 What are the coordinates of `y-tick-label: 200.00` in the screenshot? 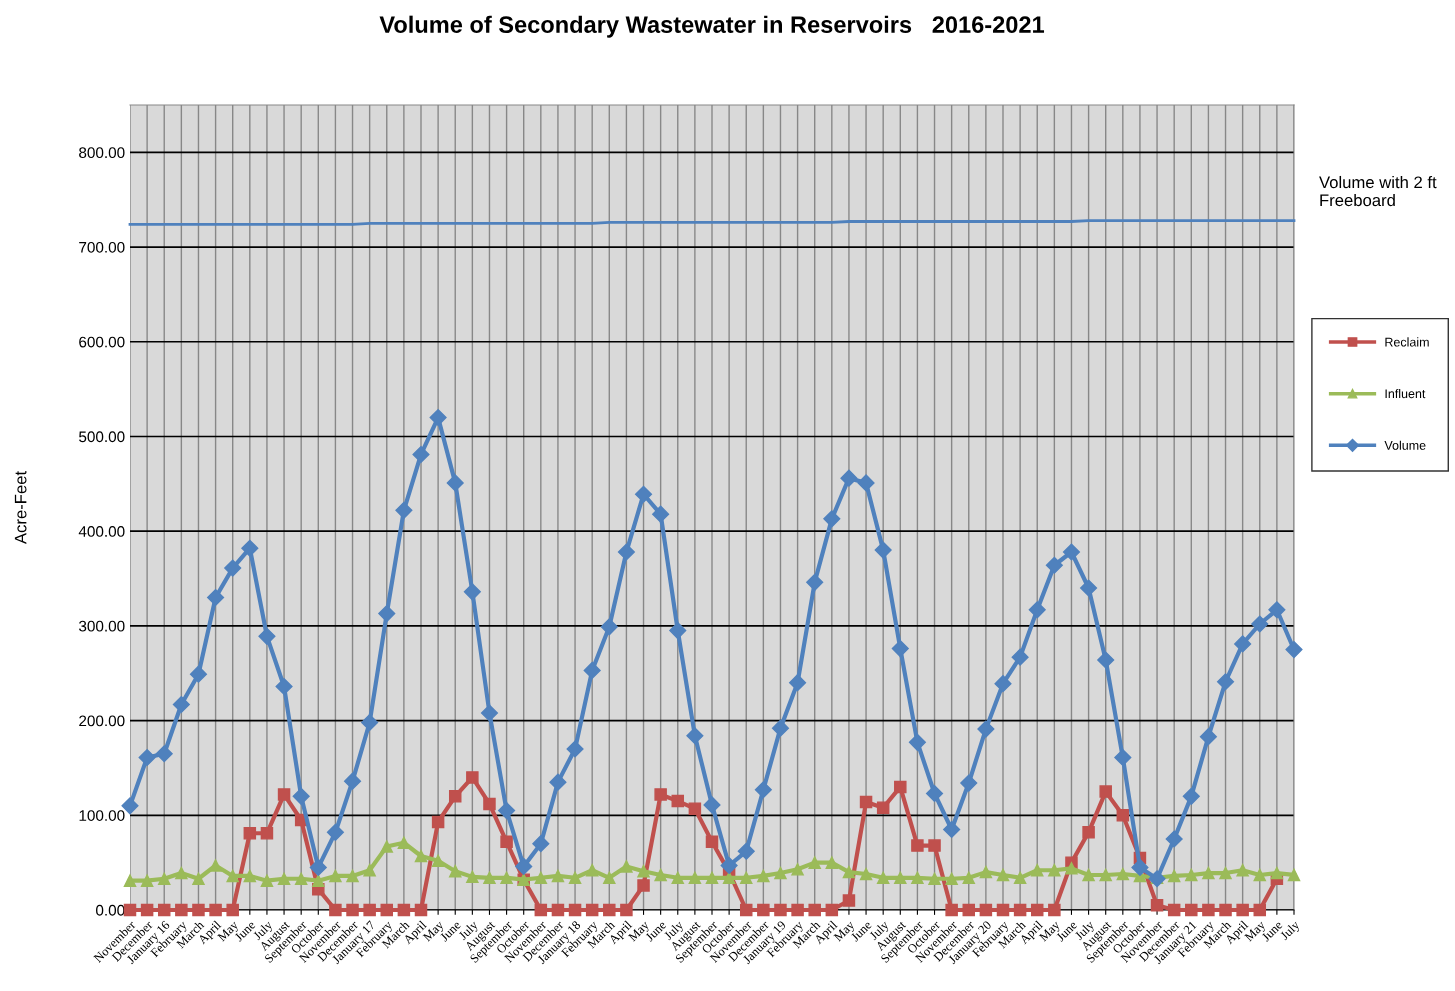 It's located at (102, 721).